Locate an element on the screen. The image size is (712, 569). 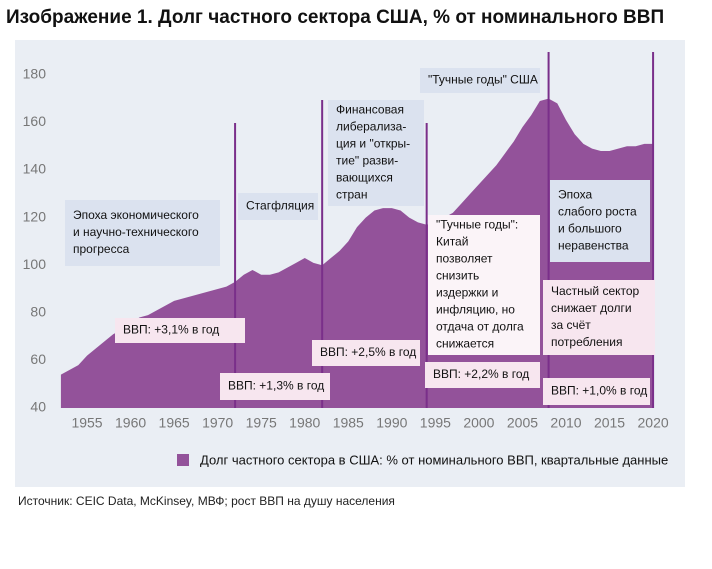
x-tick-label: 1955 is located at coordinates (86, 423).